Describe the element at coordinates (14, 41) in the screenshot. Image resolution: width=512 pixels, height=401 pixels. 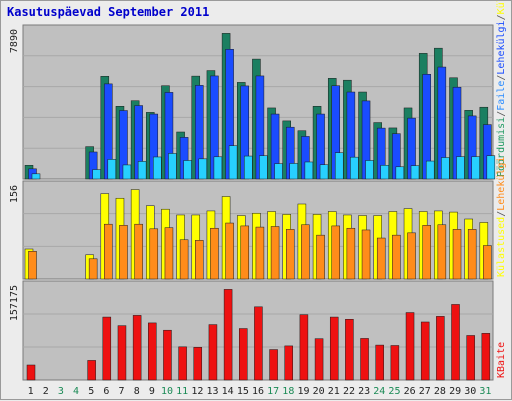
I see `ymax-label-requests: 7890` at that location.